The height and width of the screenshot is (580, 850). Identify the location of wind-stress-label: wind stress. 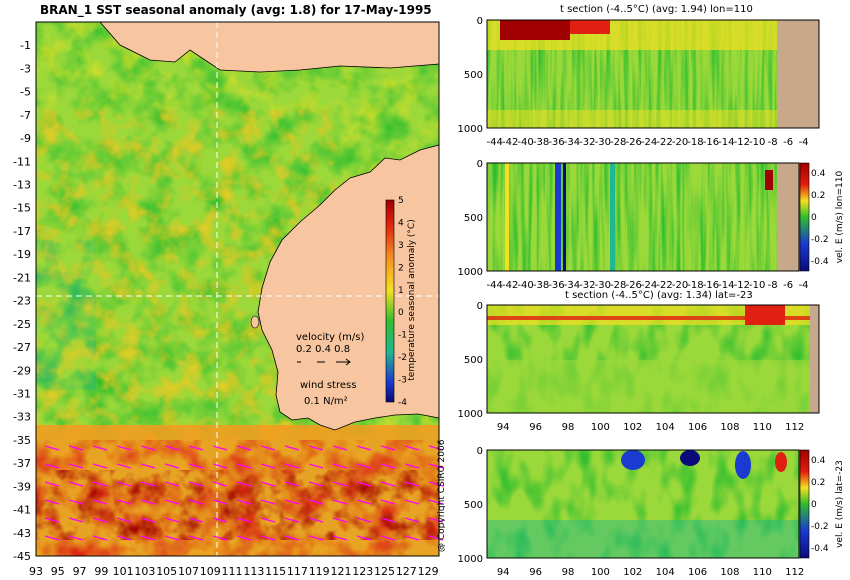
(328, 385).